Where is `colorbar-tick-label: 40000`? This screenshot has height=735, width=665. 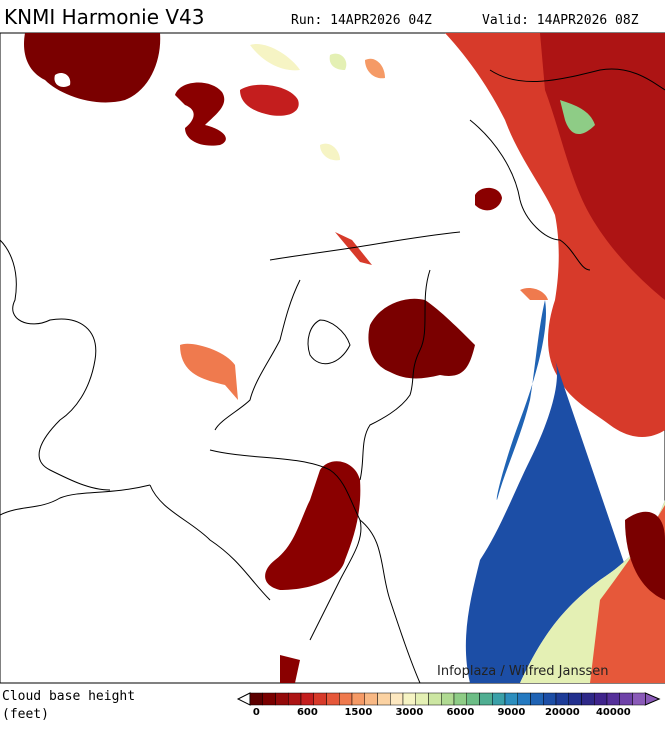
colorbar-tick-label: 40000 is located at coordinates (613, 712).